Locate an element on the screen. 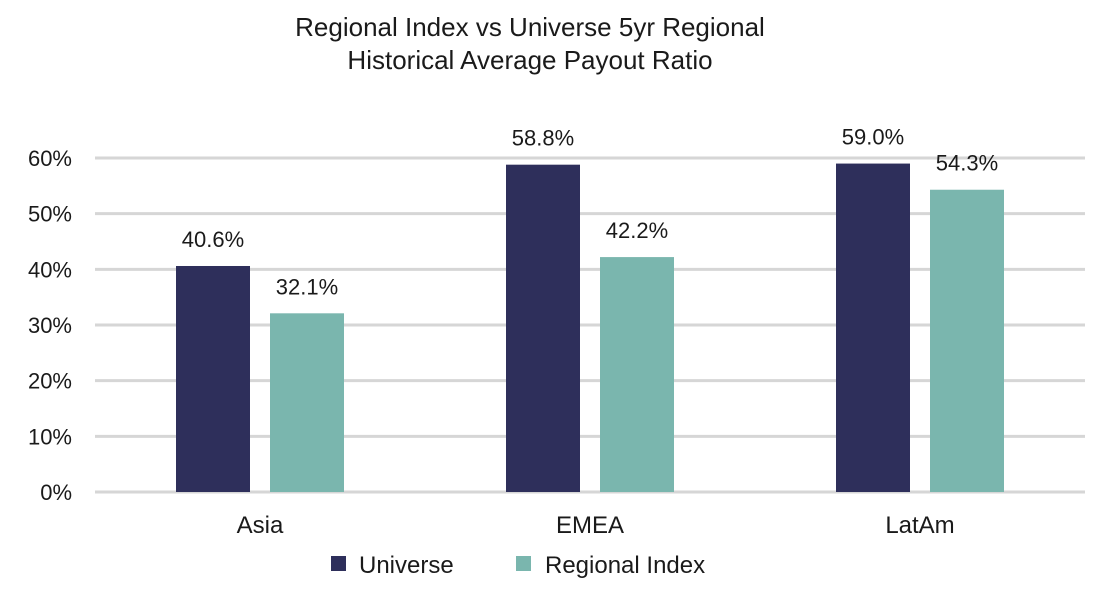  y-tick-label: 50% is located at coordinates (50, 214).